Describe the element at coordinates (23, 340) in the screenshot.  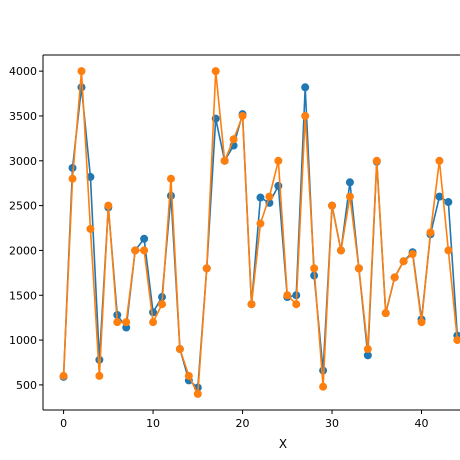
I see `y-tick-label: 1000` at that location.